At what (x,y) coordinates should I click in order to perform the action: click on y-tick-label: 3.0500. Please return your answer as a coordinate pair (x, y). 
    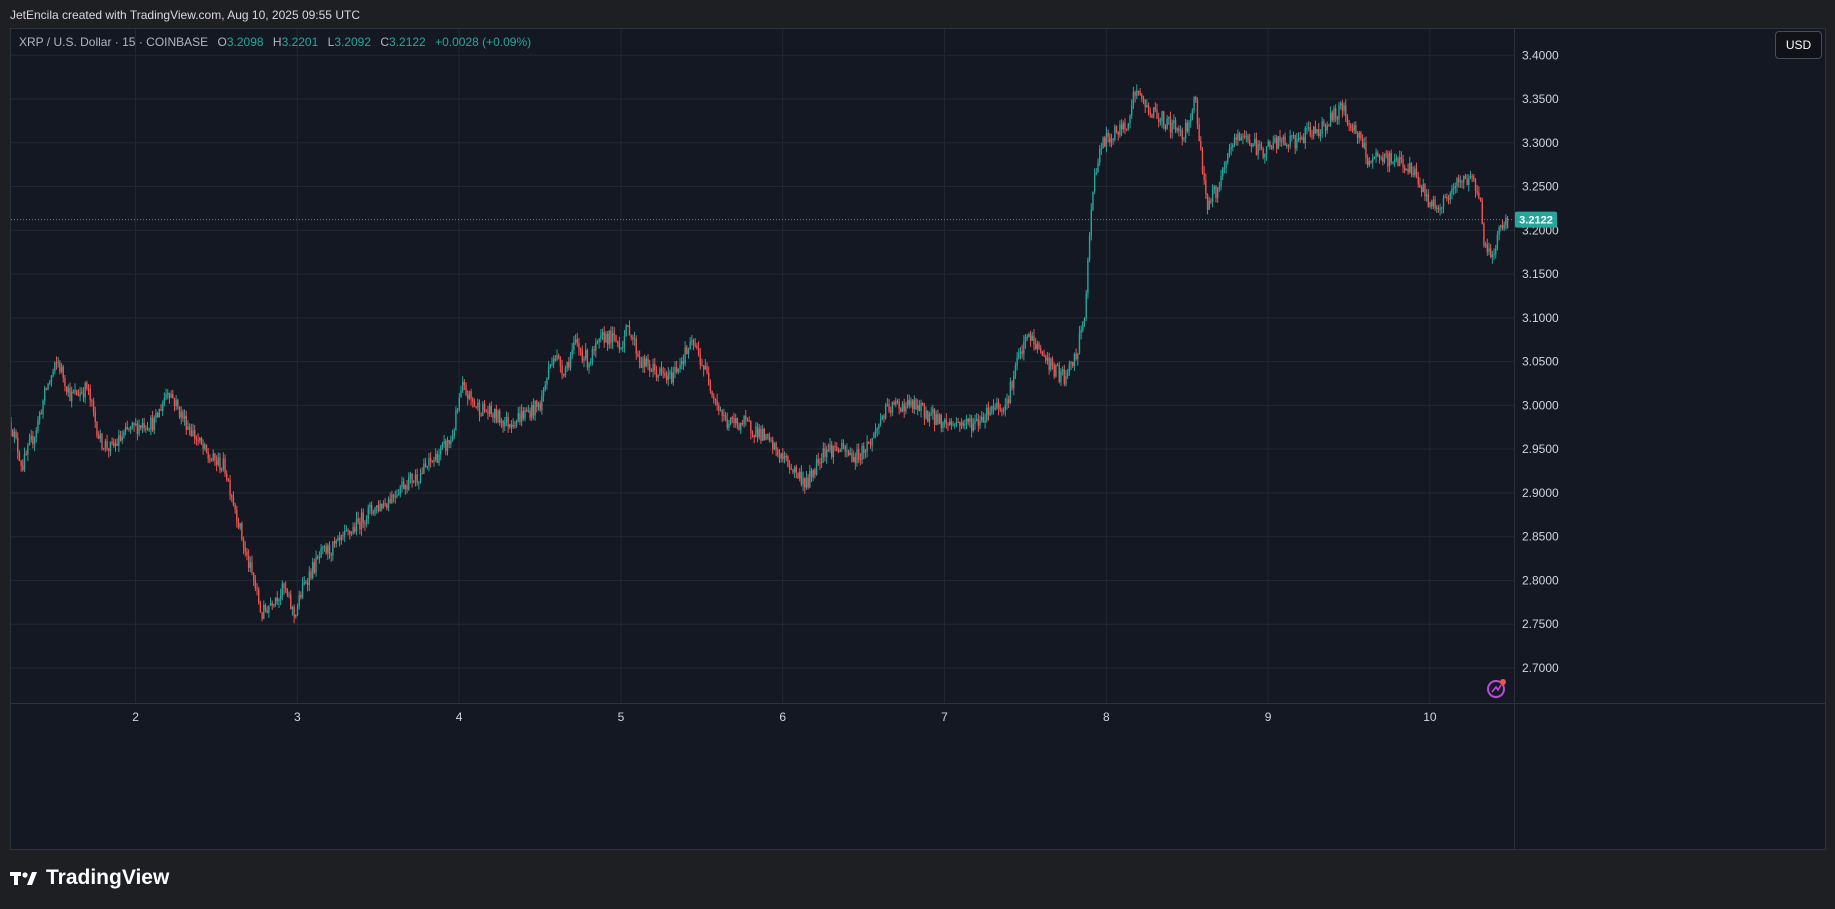
    Looking at the image, I should click on (1540, 362).